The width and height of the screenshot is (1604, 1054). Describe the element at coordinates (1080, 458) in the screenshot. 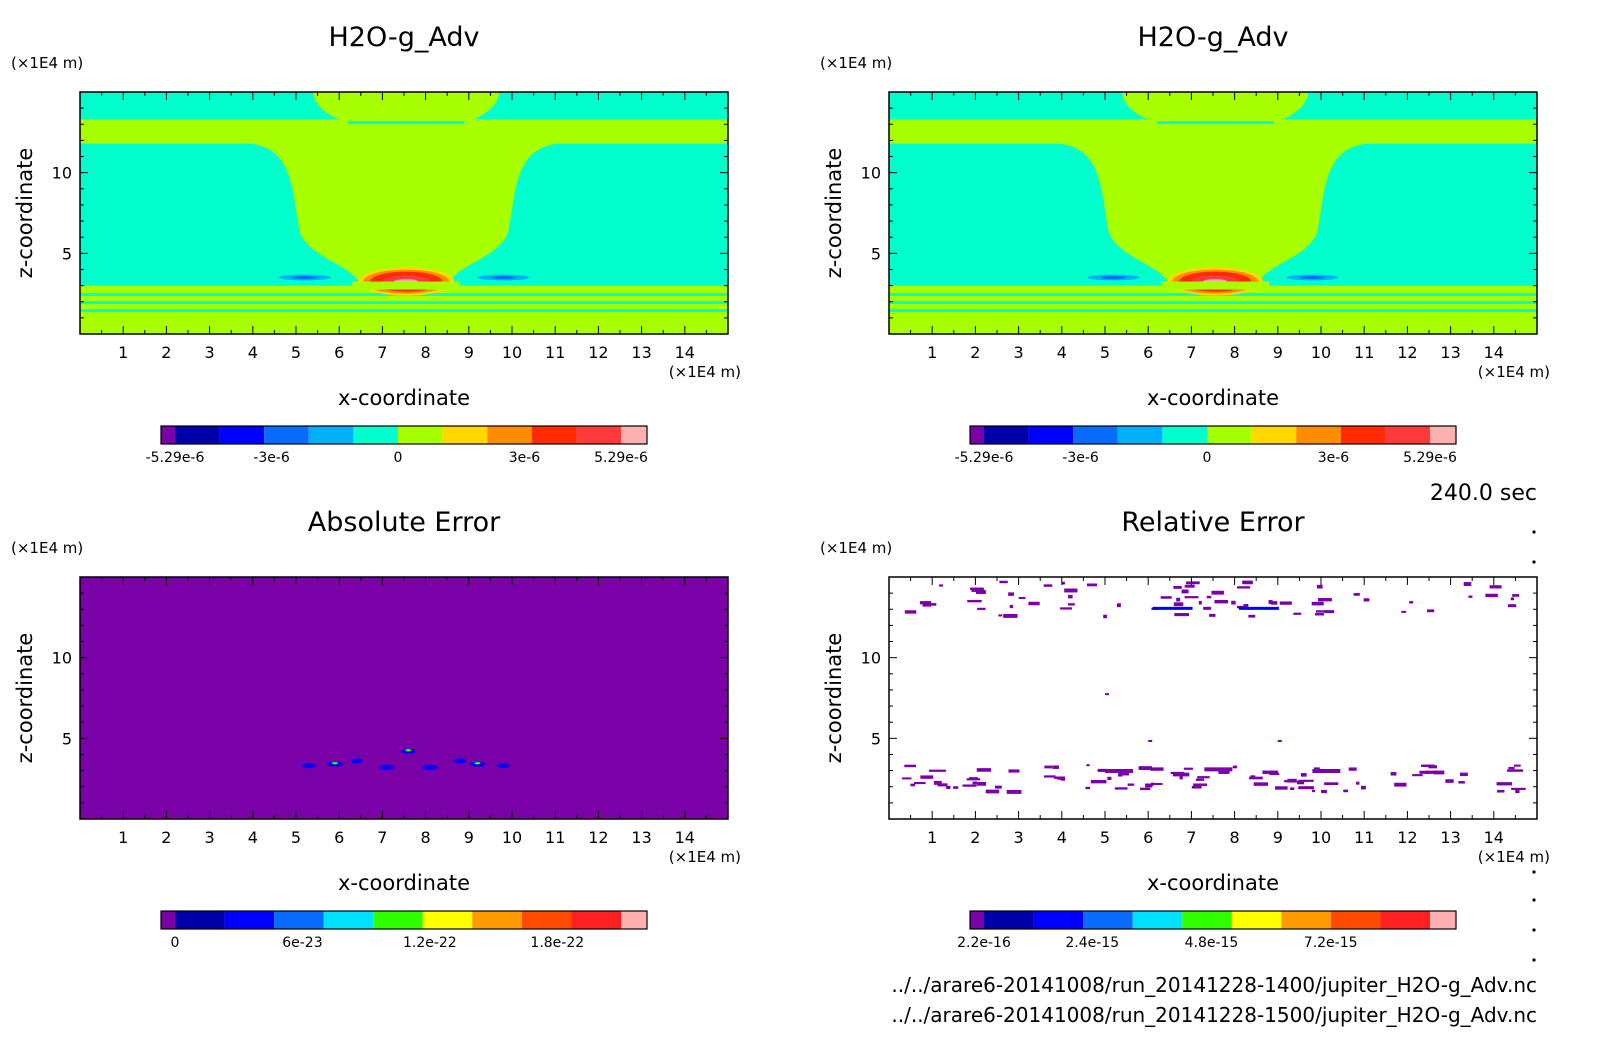

I see `colorbar-tick-label: -3e-6` at that location.